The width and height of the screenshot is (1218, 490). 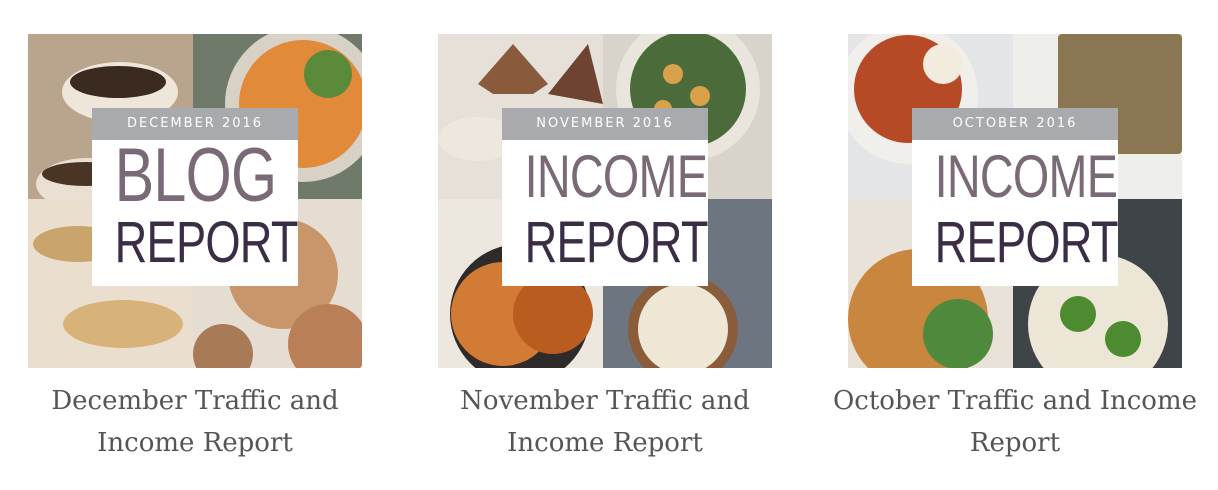 What do you see at coordinates (1015, 124) in the screenshot?
I see `badge-date: OCTOBER 2016` at bounding box center [1015, 124].